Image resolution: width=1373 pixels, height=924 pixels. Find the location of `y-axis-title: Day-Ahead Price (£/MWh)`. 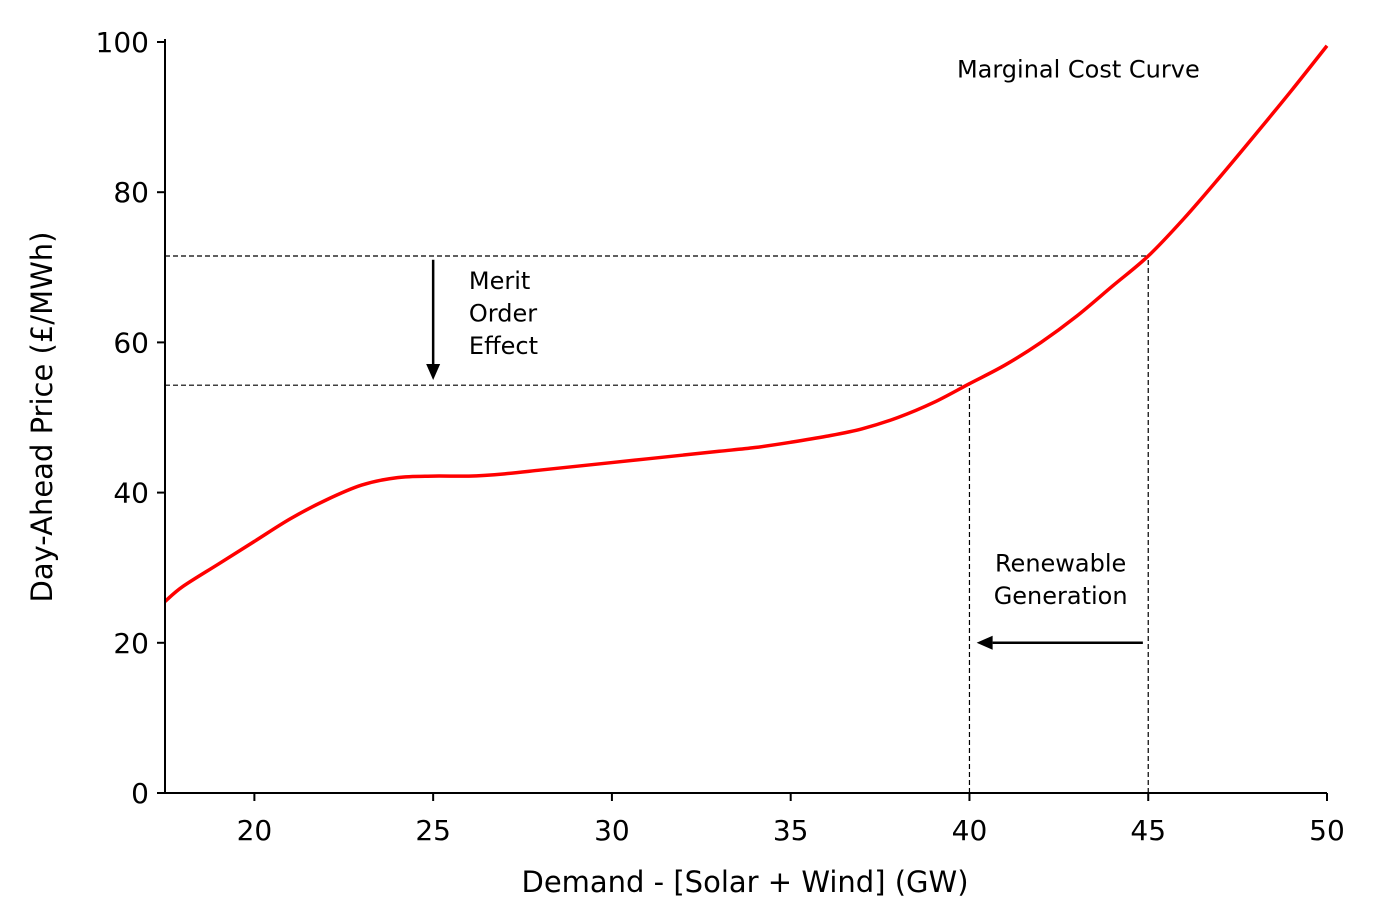

y-axis-title: Day-Ahead Price (£/MWh) is located at coordinates (42, 417).